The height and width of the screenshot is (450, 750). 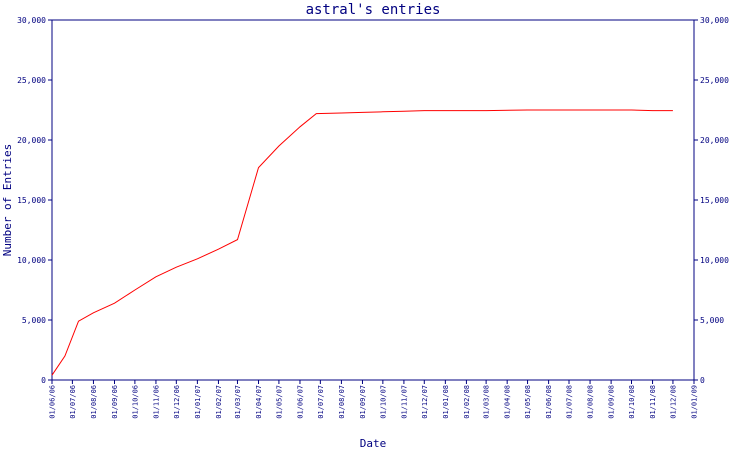 What do you see at coordinates (425, 402) in the screenshot?
I see `x-tick-label: 01/12/07` at bounding box center [425, 402].